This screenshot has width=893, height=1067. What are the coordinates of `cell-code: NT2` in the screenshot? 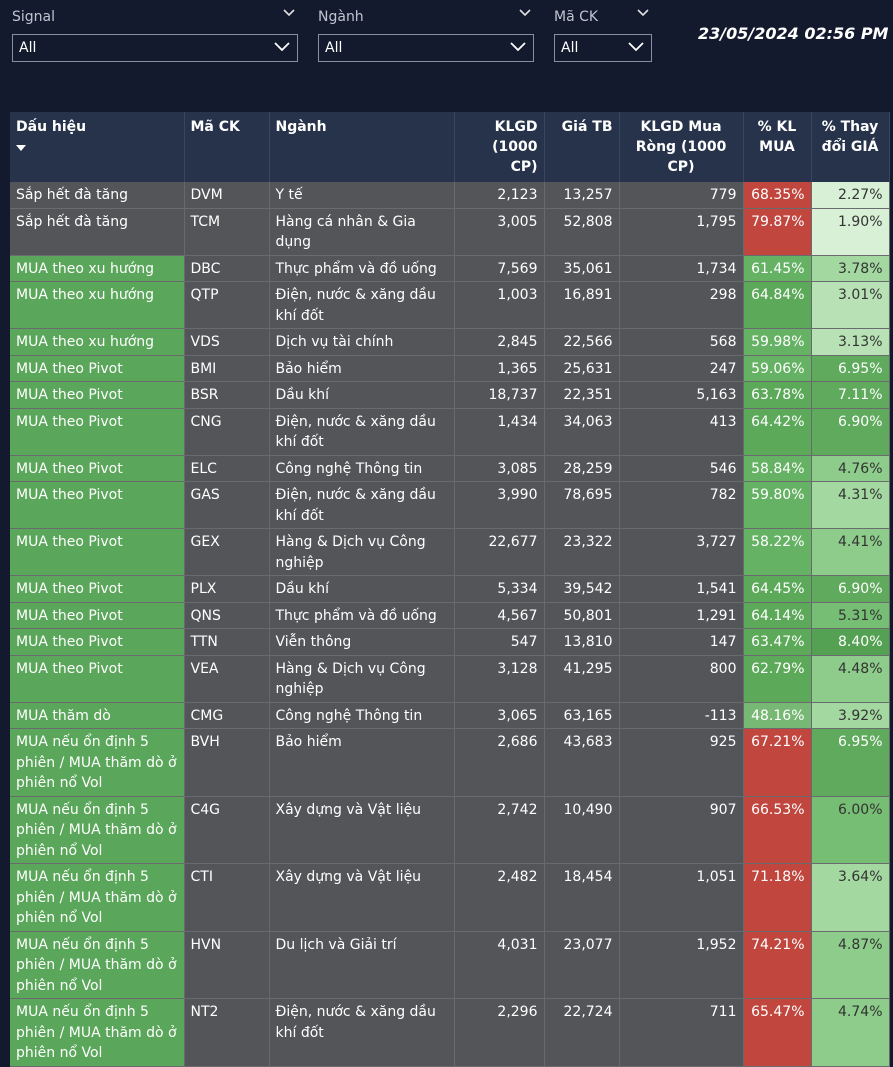 It's located at (227, 1032).